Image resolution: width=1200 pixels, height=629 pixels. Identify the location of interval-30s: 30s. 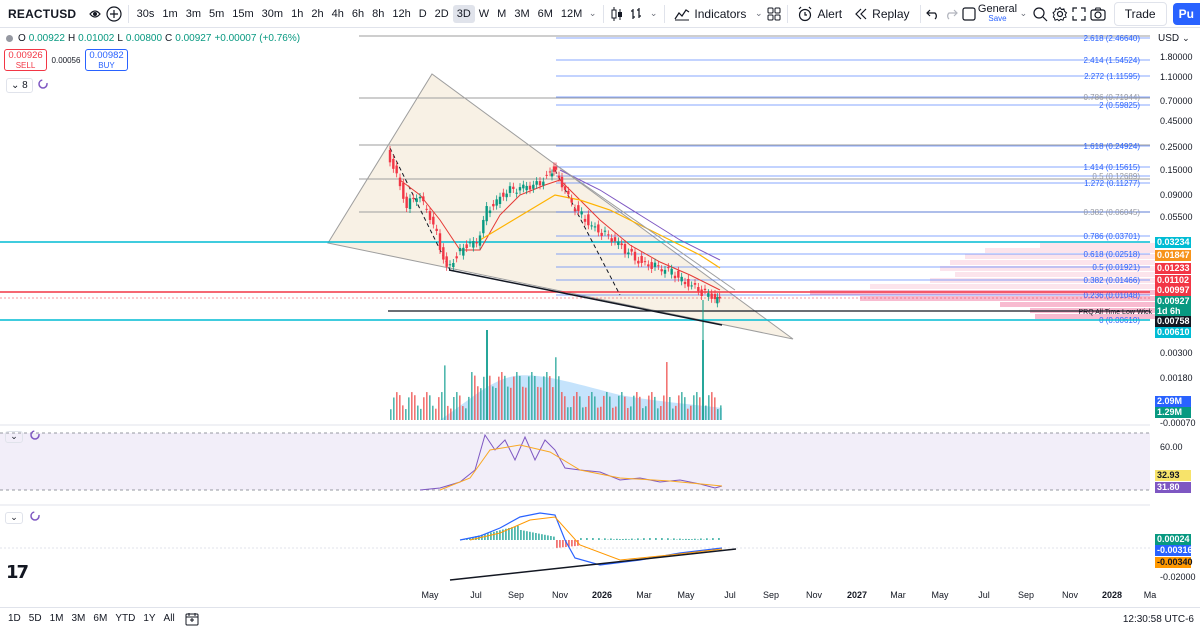
(145, 13).